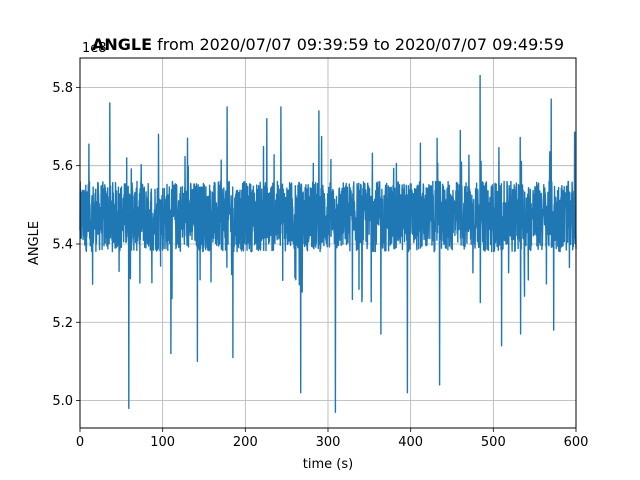 The height and width of the screenshot is (480, 640). What do you see at coordinates (576, 442) in the screenshot?
I see `x-tick-label: 600` at bounding box center [576, 442].